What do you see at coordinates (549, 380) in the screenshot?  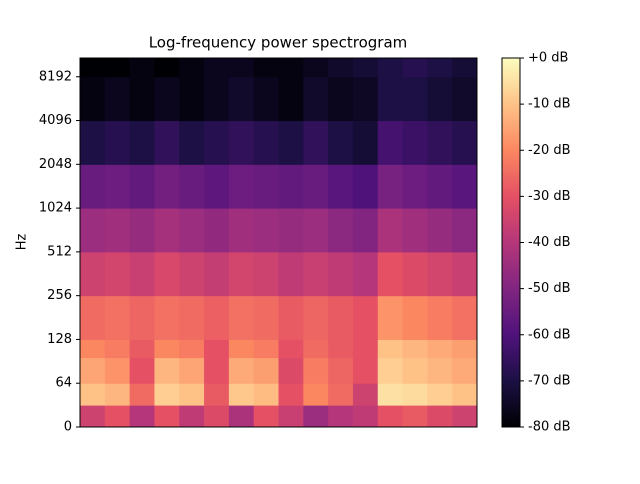 I see `colorbar-tick-label: -70 dB` at bounding box center [549, 380].